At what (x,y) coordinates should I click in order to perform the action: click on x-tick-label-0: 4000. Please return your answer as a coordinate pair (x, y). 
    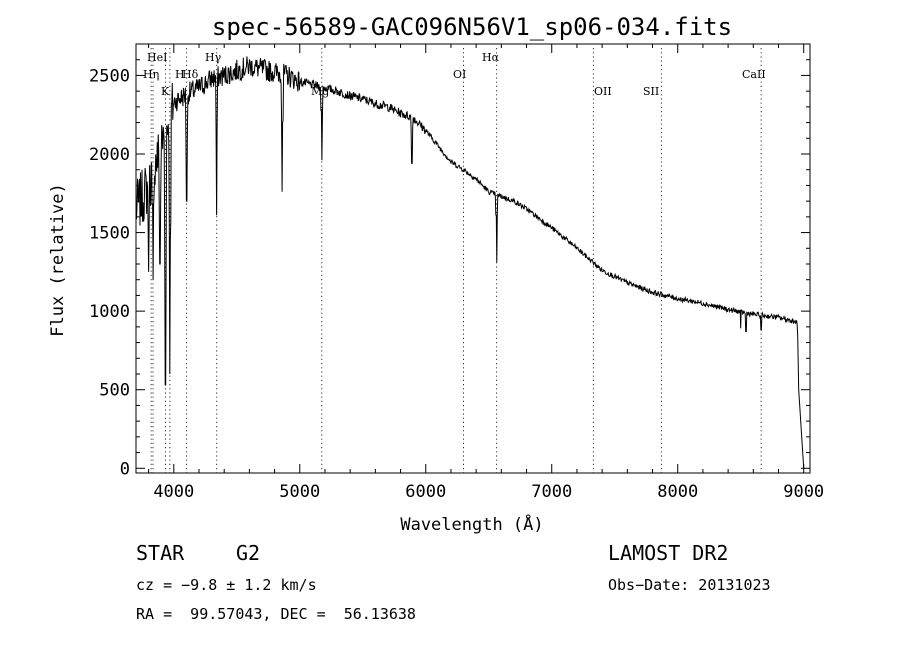
    Looking at the image, I should click on (173, 492).